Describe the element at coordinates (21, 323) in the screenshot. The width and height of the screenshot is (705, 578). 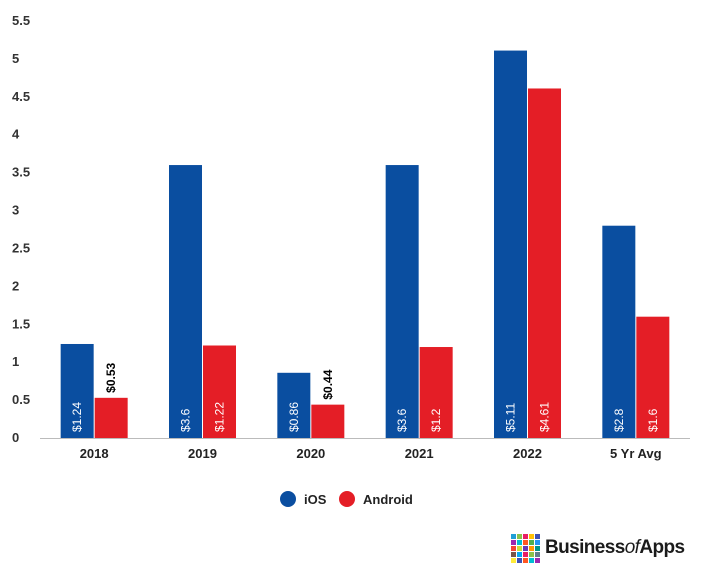
I see `y-tick-label: 1.5` at that location.